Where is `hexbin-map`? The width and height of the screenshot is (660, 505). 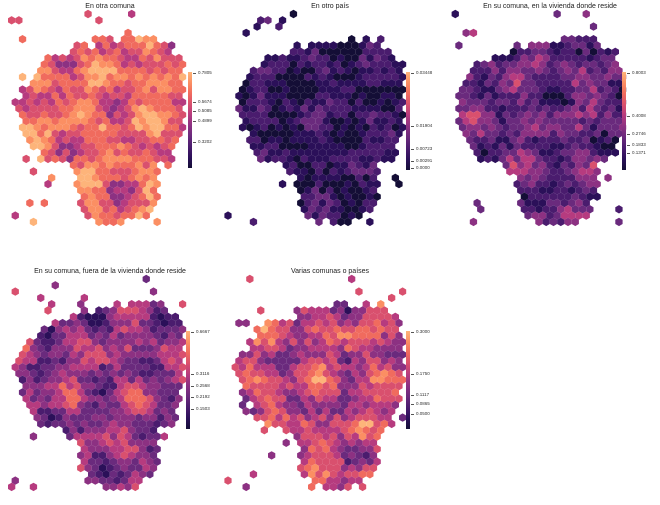 hexbin-map is located at coordinates (97, 383).